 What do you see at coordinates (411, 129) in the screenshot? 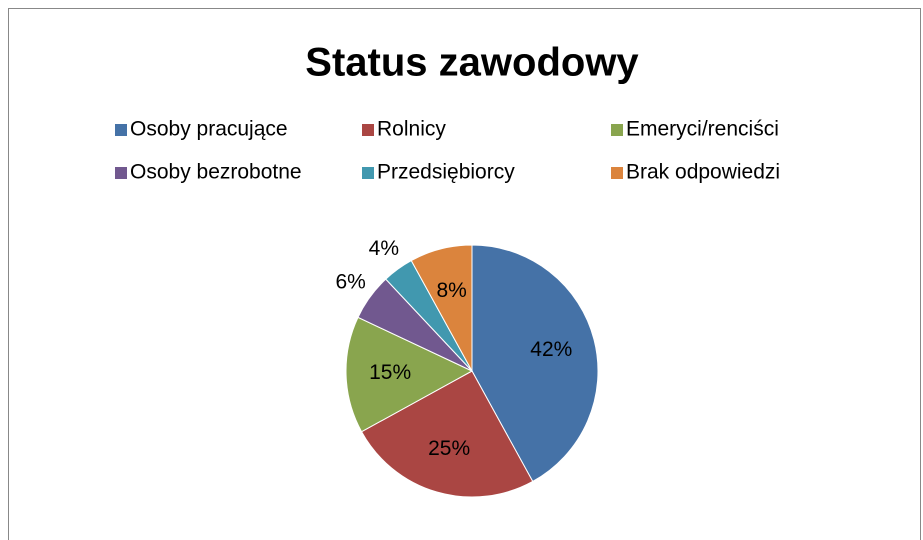
I see `legend-label: Rolnicy` at bounding box center [411, 129].